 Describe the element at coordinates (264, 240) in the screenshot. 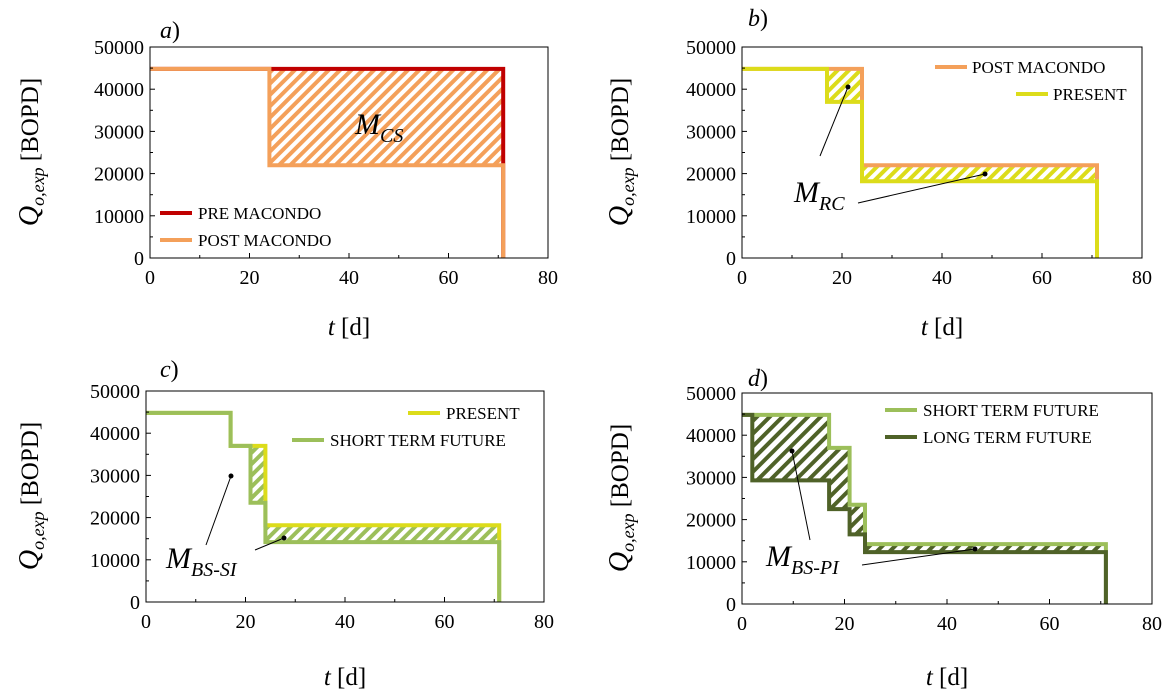

I see `legend-label: POST MACONDO` at that location.